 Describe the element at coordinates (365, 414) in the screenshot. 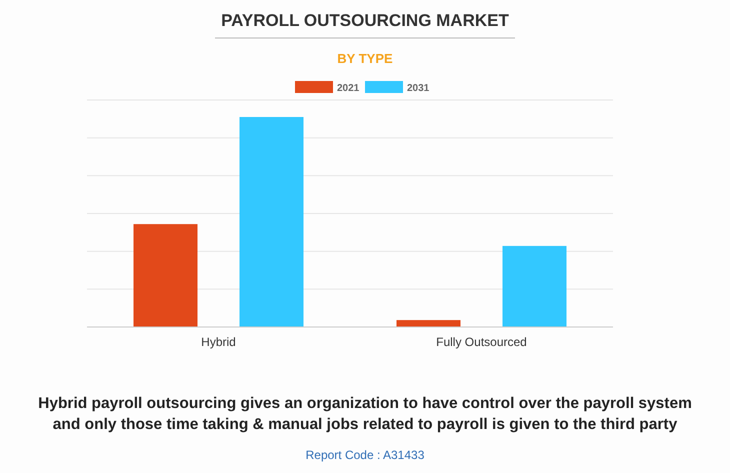

I see `text: Hybrid payroll outsourcing gives an organization to have control over the payroll system and only those time taking & manual jobs related to payroll is given to the third party` at that location.